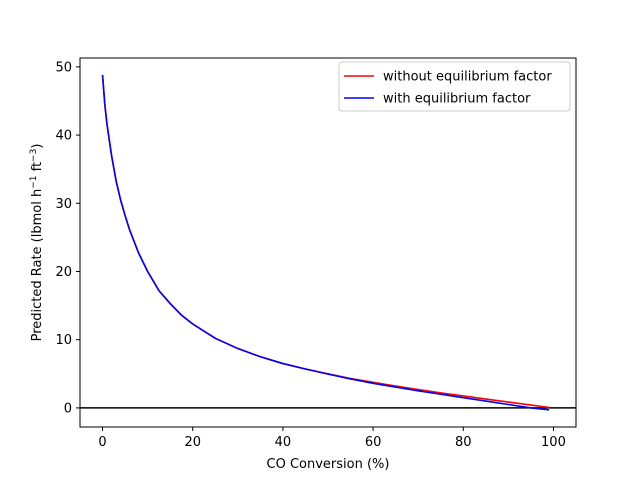 The width and height of the screenshot is (640, 480). Describe the element at coordinates (283, 442) in the screenshot. I see `x-tick-label: 40` at that location.